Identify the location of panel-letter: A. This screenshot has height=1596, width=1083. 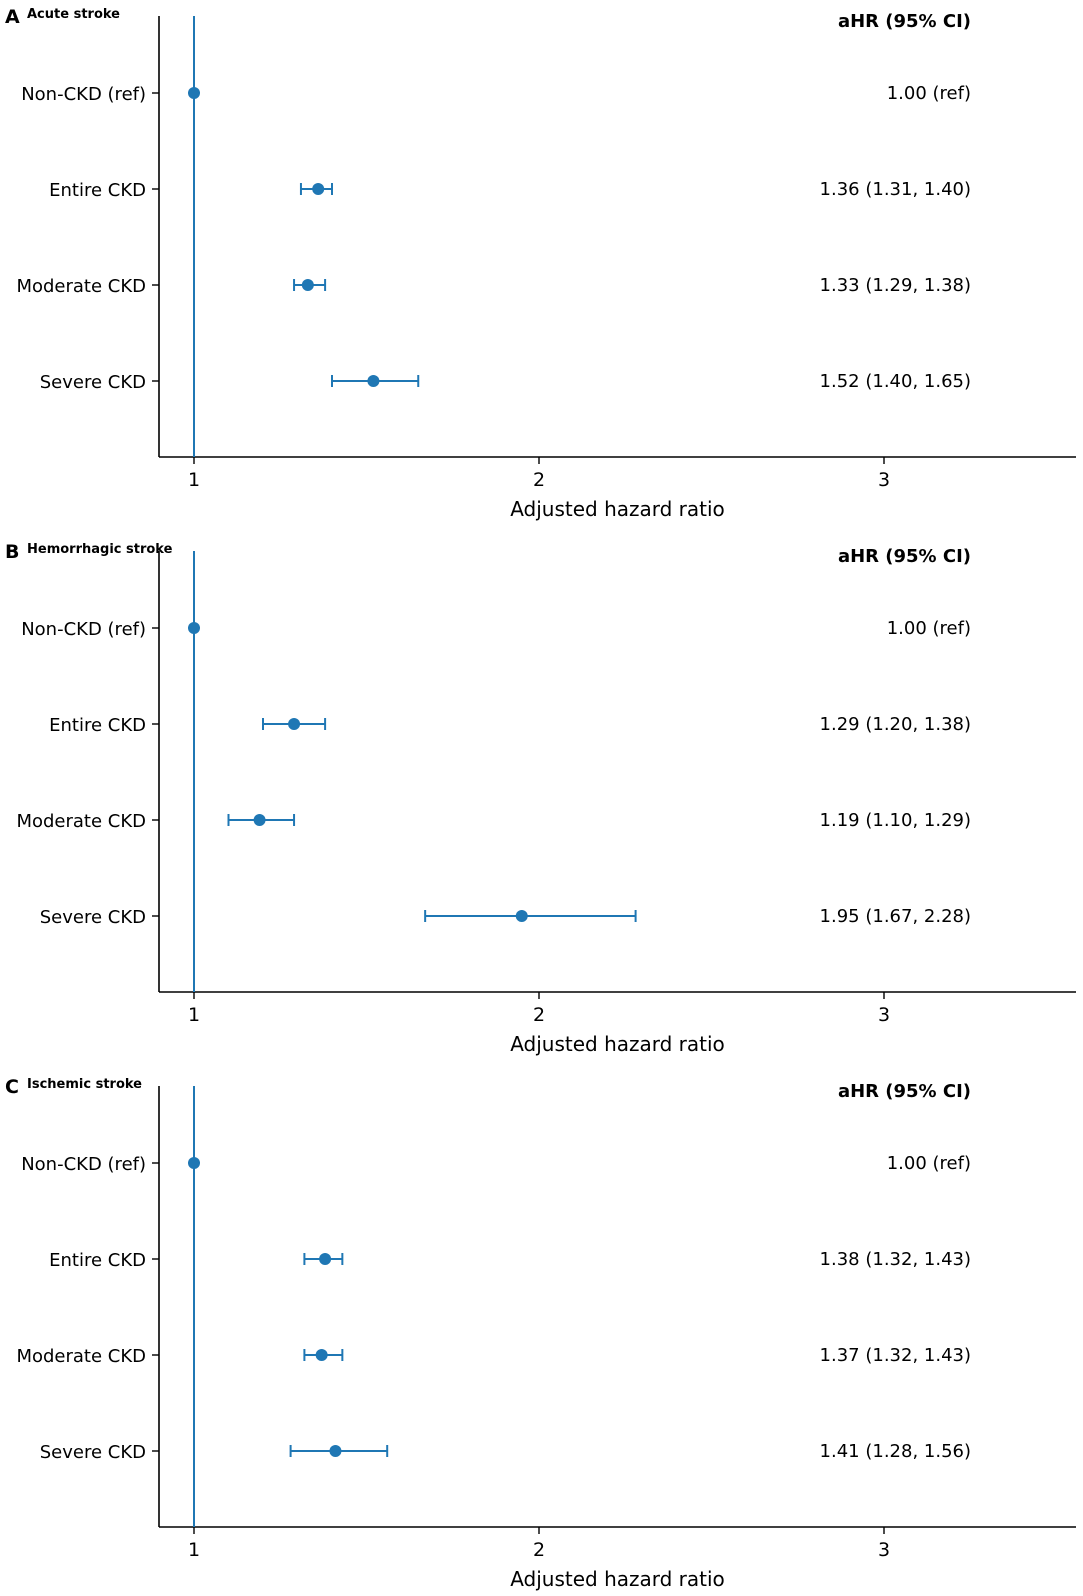
(12, 17).